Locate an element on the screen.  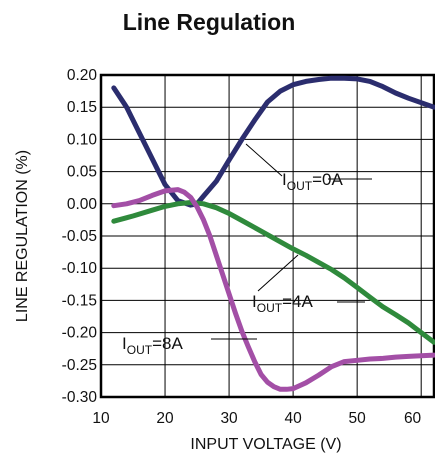
y-tick-label: -0.20 is located at coordinates (80, 333).